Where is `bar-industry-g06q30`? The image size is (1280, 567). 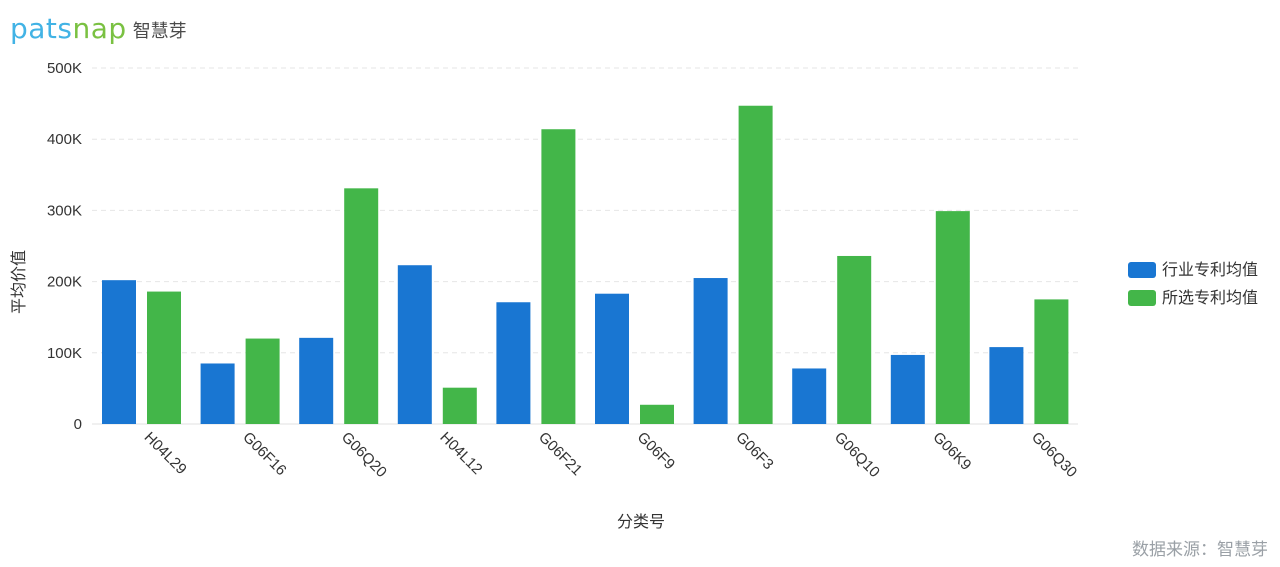 bar-industry-g06q30 is located at coordinates (1006, 385).